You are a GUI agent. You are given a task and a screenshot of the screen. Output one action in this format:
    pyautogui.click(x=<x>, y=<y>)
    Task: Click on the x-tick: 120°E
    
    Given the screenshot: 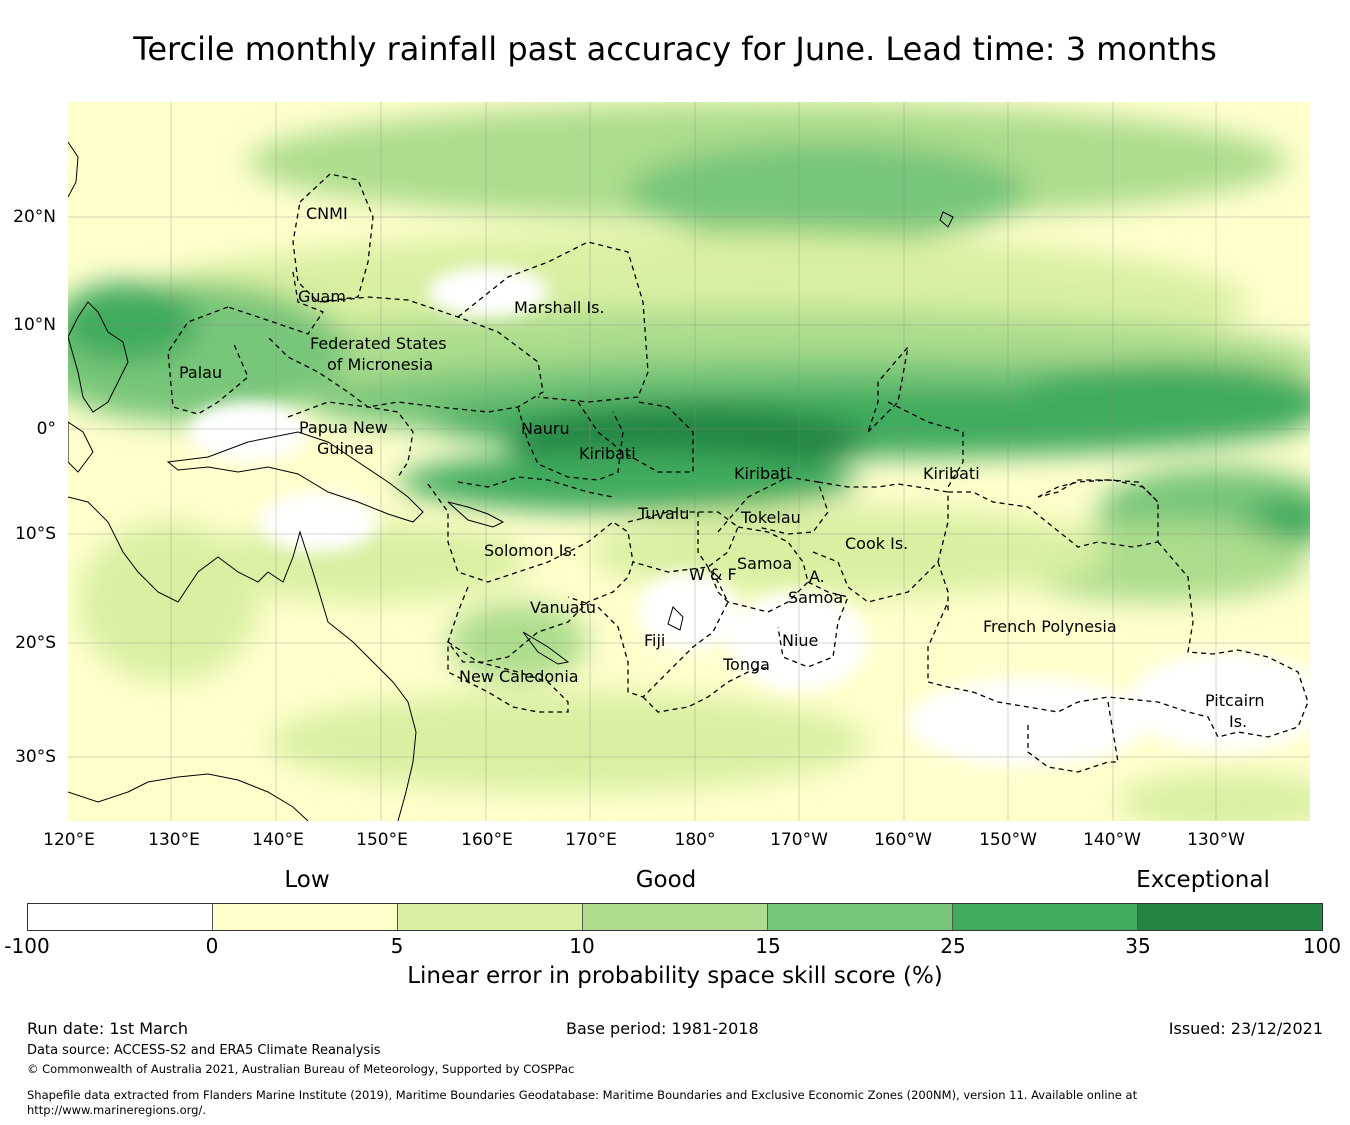 What is the action you would take?
    pyautogui.click(x=69, y=840)
    